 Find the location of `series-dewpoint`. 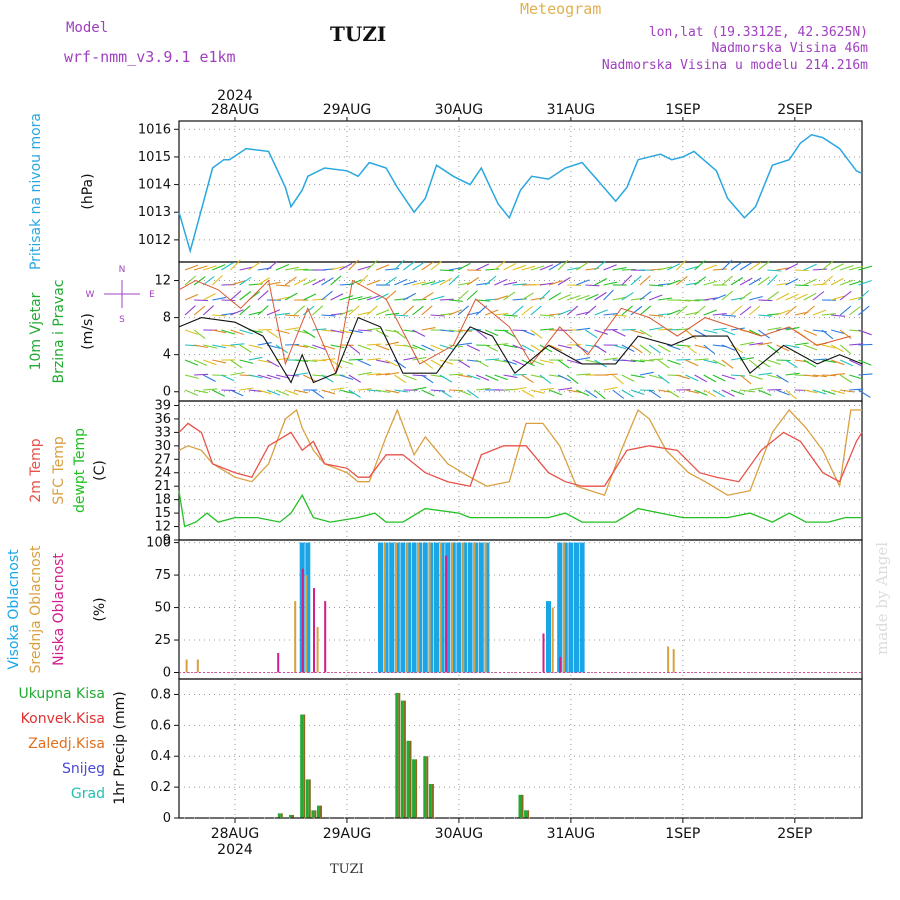

series-dewpoint is located at coordinates (520, 509).